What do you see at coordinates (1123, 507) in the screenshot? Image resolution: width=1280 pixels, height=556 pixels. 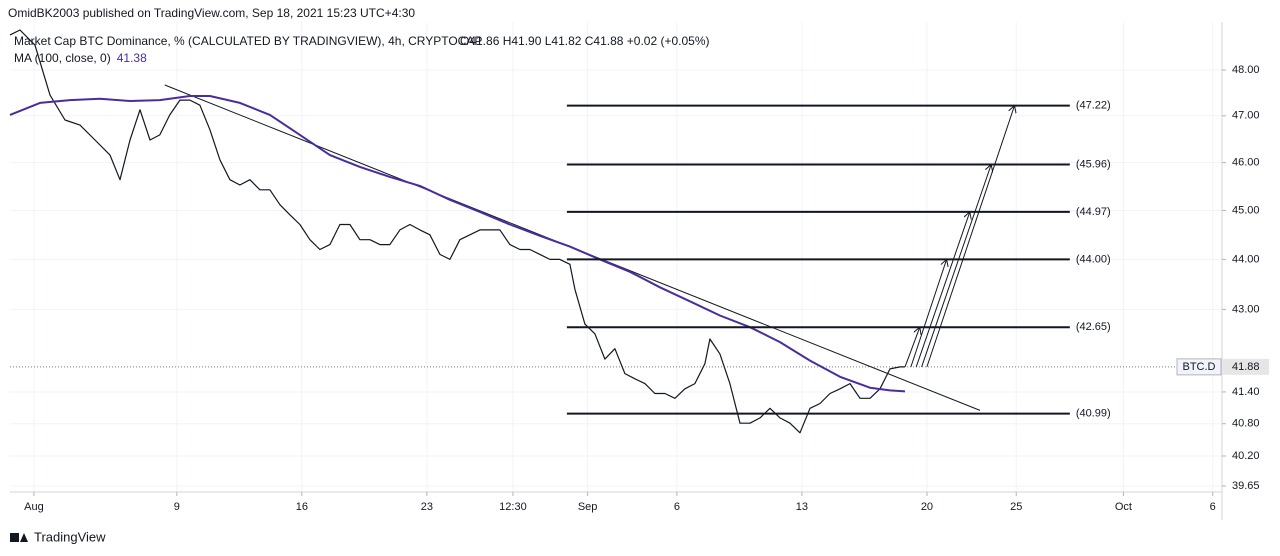 I see `x-tick-label: Oct` at bounding box center [1123, 507].